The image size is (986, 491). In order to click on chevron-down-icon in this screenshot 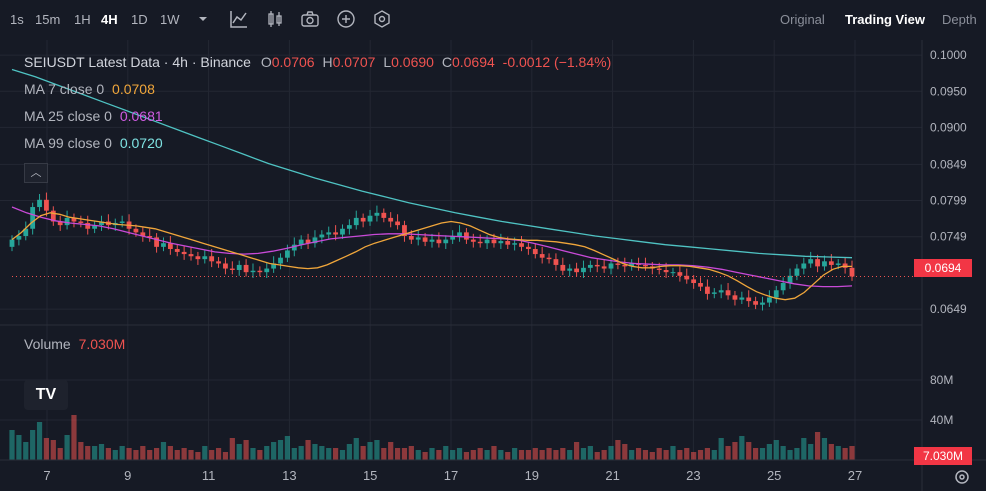, I will do `click(203, 19)`.